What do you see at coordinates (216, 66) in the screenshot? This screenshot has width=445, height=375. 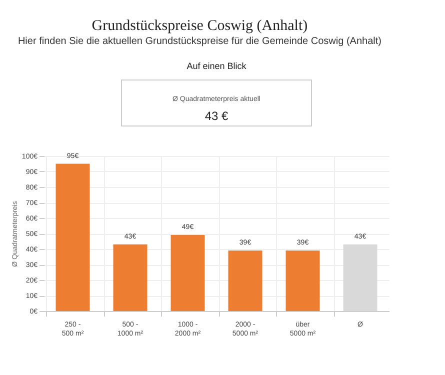 I see `text: Auf einen Blick` at bounding box center [216, 66].